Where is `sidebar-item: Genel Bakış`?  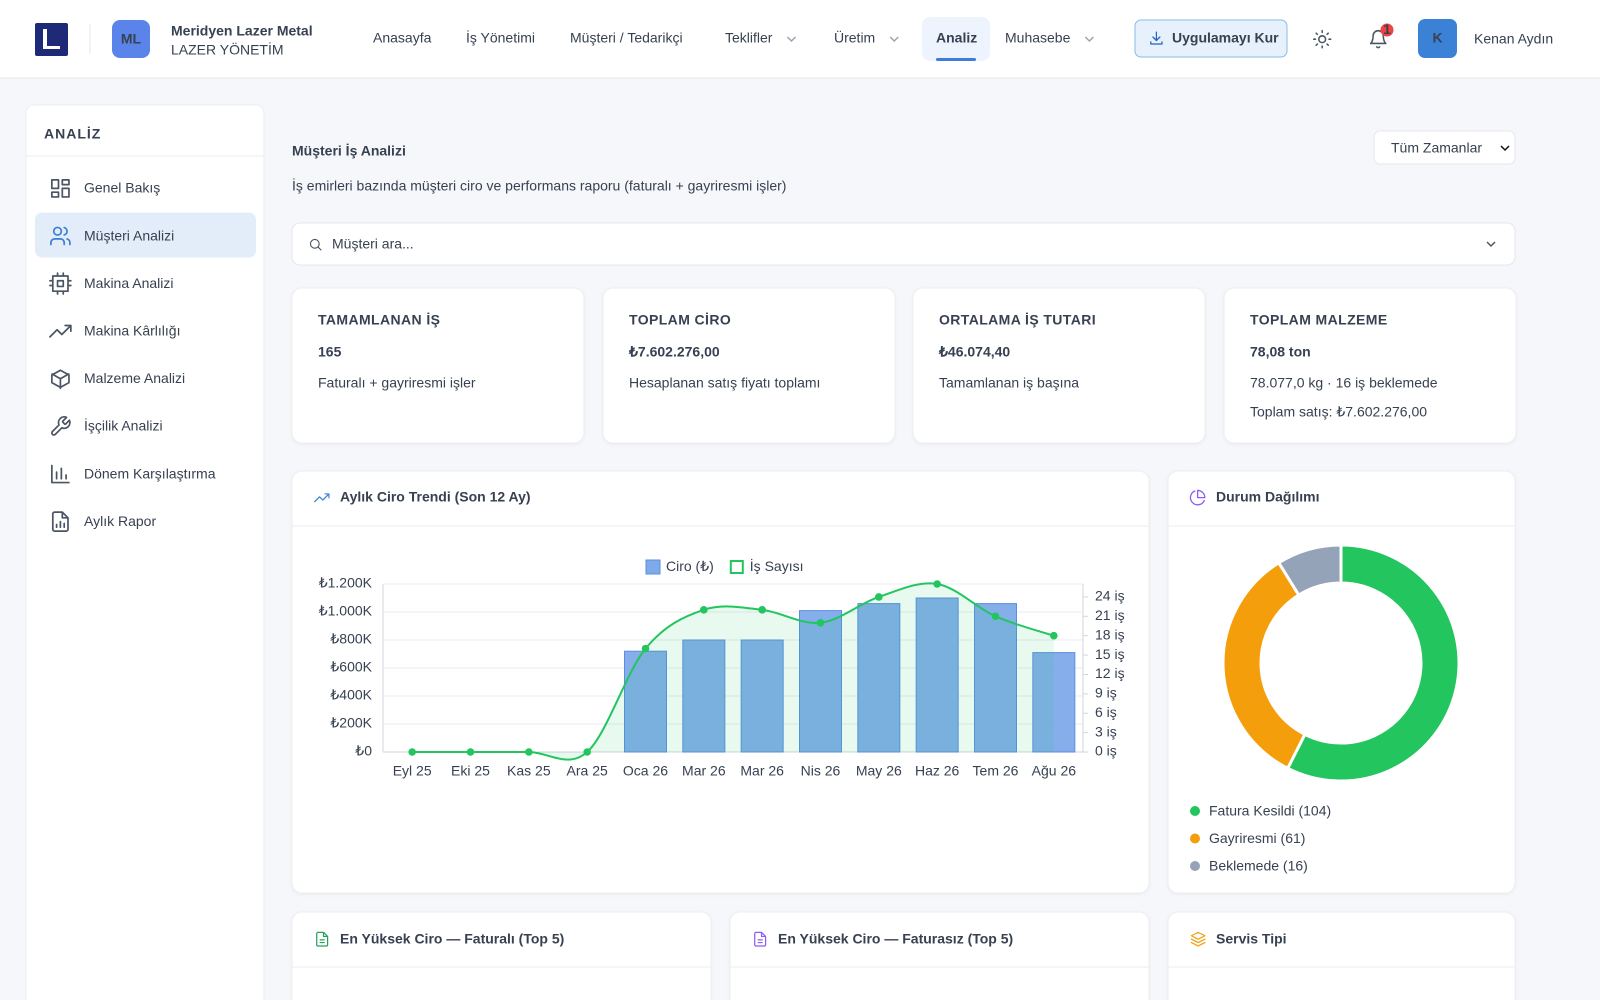
sidebar-item: Genel Bakış is located at coordinates (122, 188).